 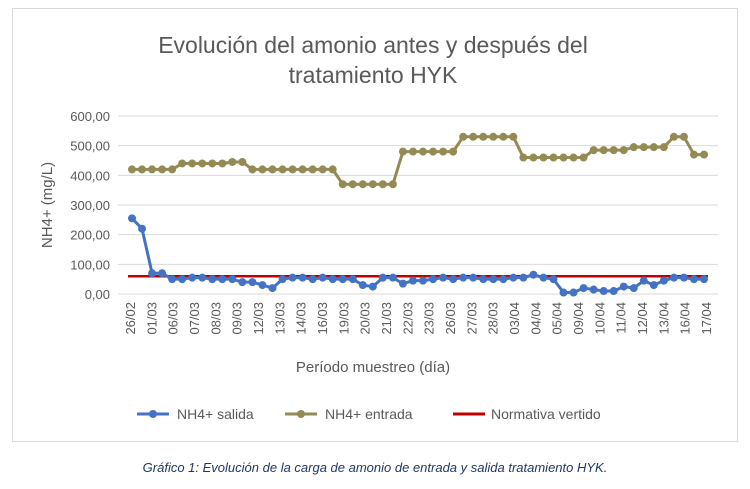 I want to click on y-axis-label: NH4+ (mg/L), so click(x=47, y=205).